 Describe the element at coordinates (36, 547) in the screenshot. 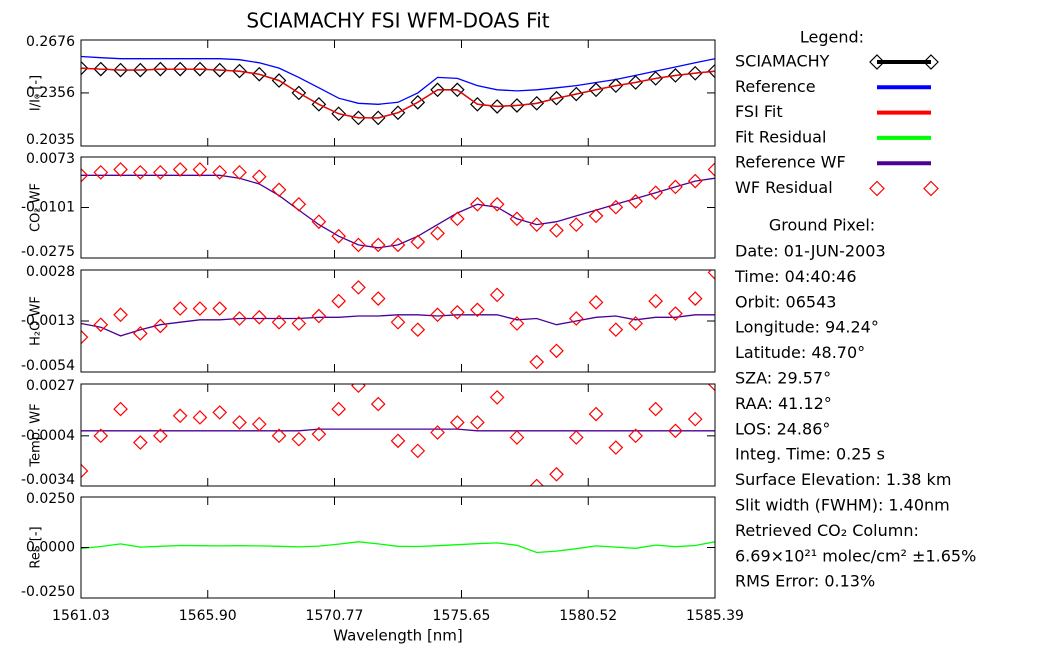

I see `y-axis-label: Res [-]` at that location.